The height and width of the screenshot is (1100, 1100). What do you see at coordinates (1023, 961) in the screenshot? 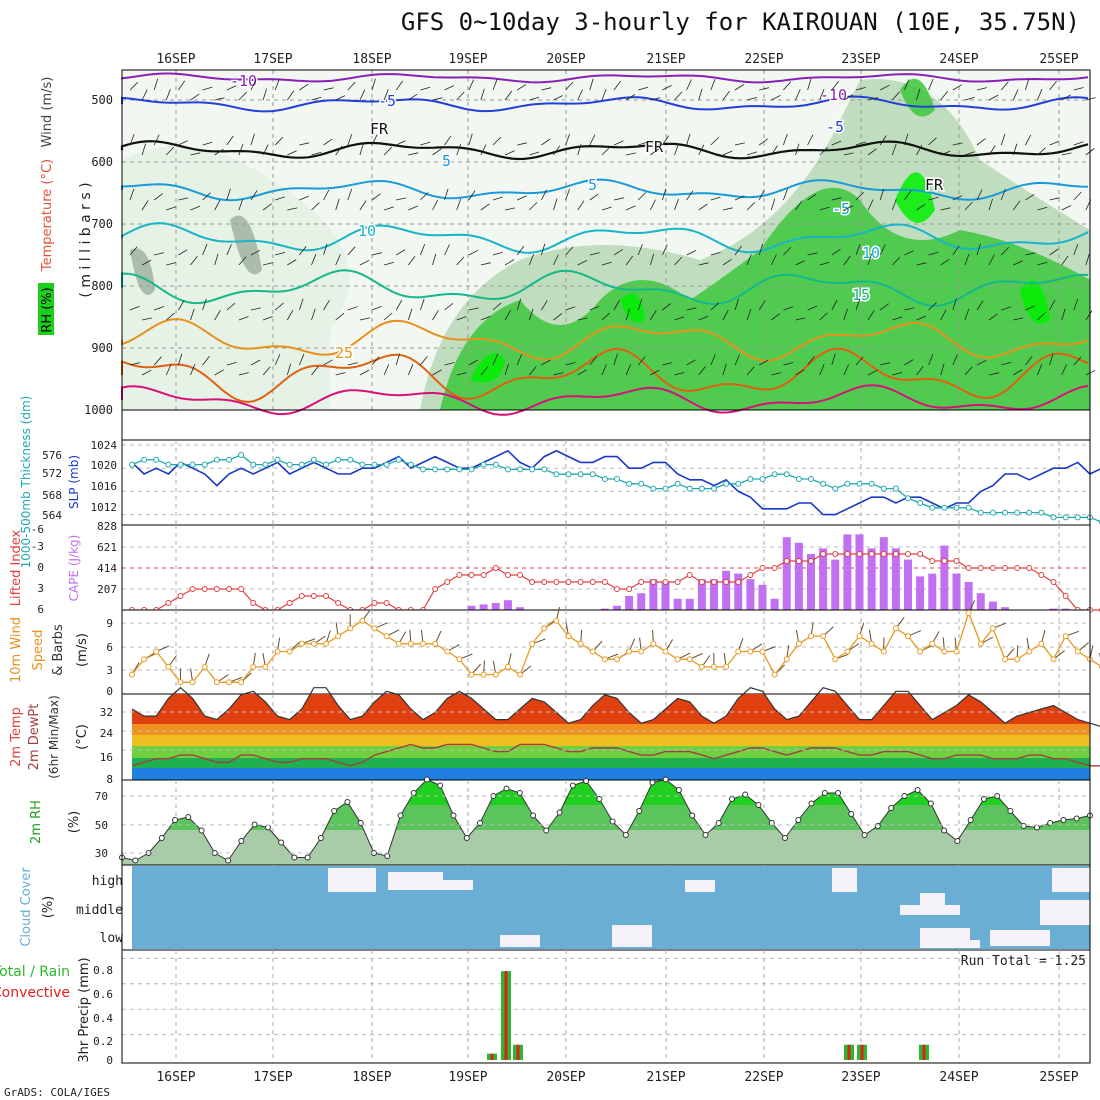
I see `run-total-label: Run Total = 1.25` at bounding box center [1023, 961].